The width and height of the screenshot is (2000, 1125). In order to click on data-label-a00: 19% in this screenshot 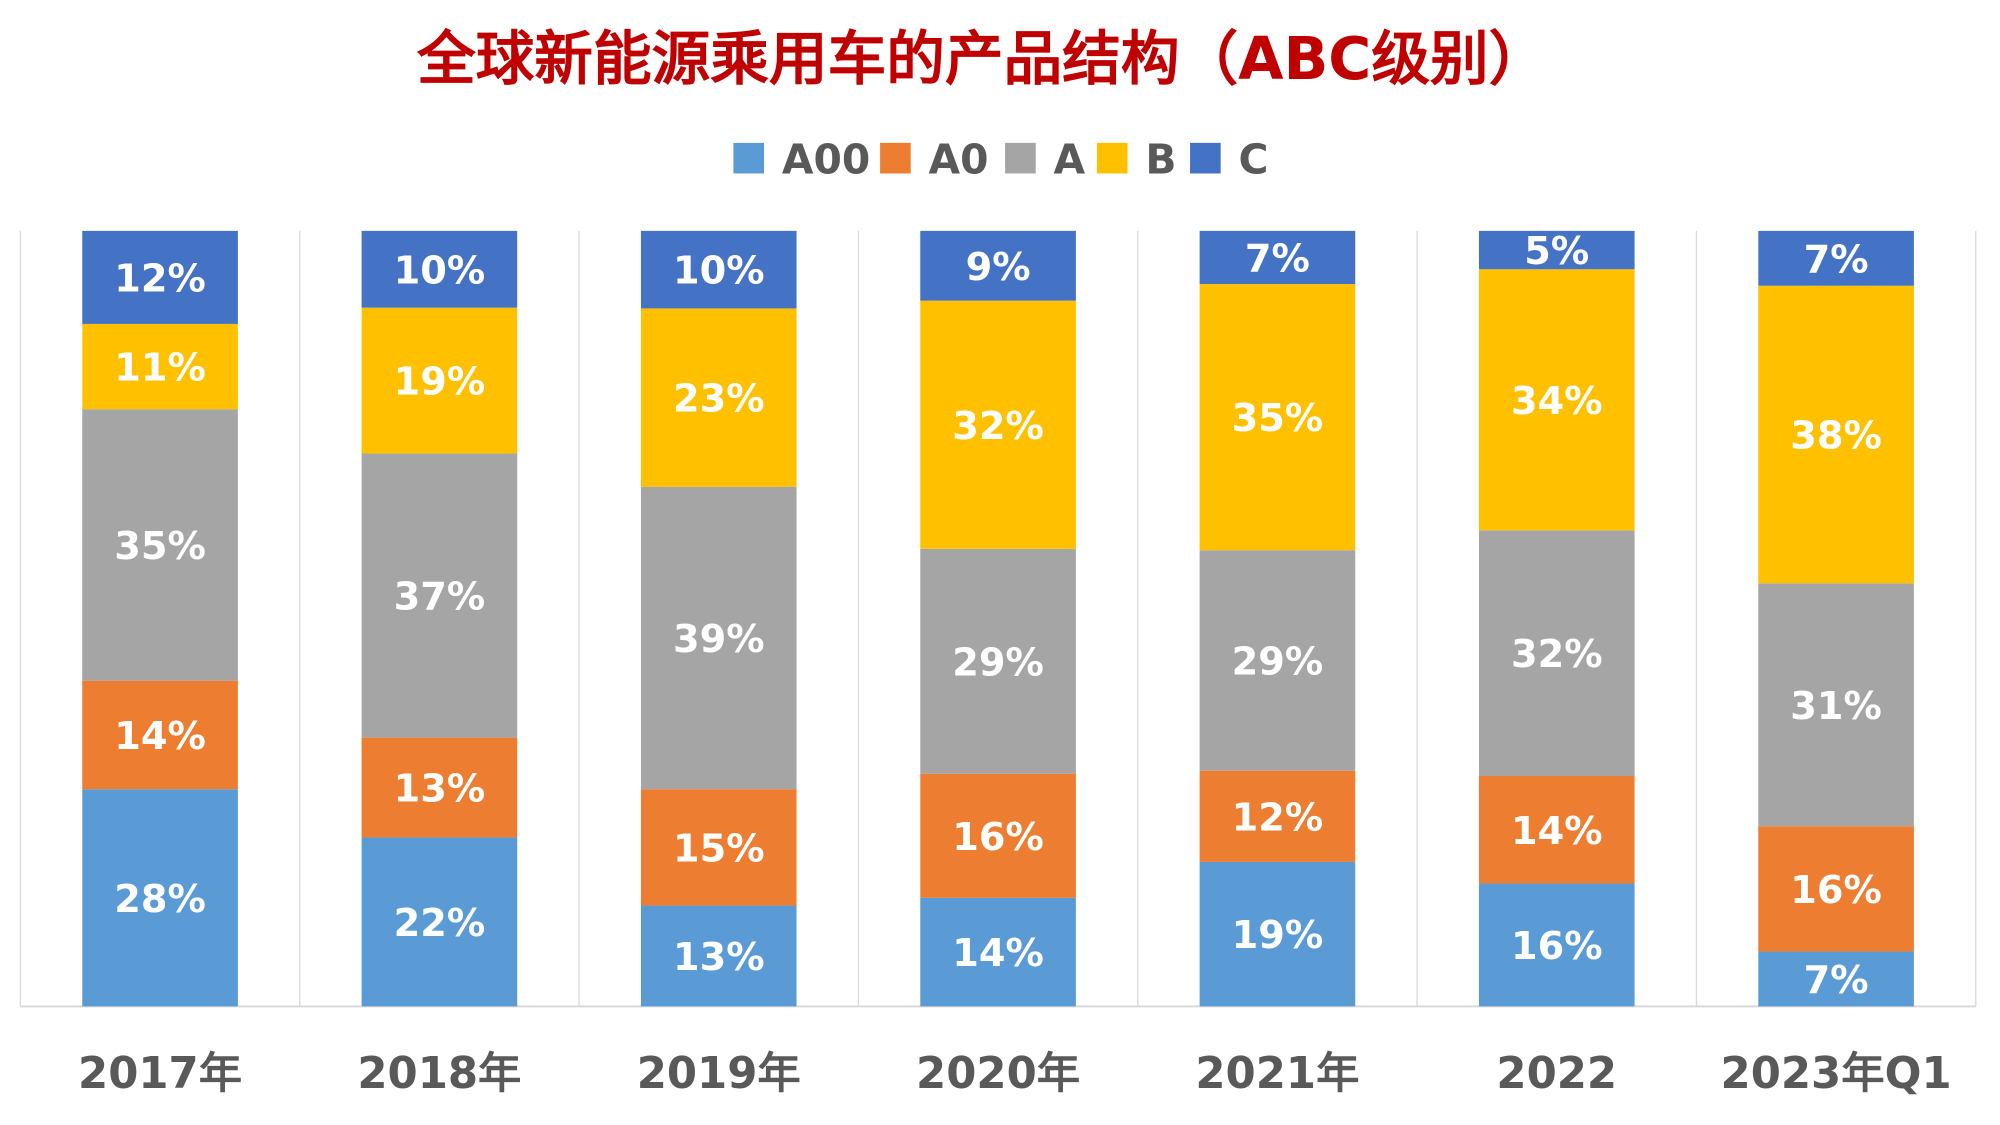, I will do `click(1278, 935)`.